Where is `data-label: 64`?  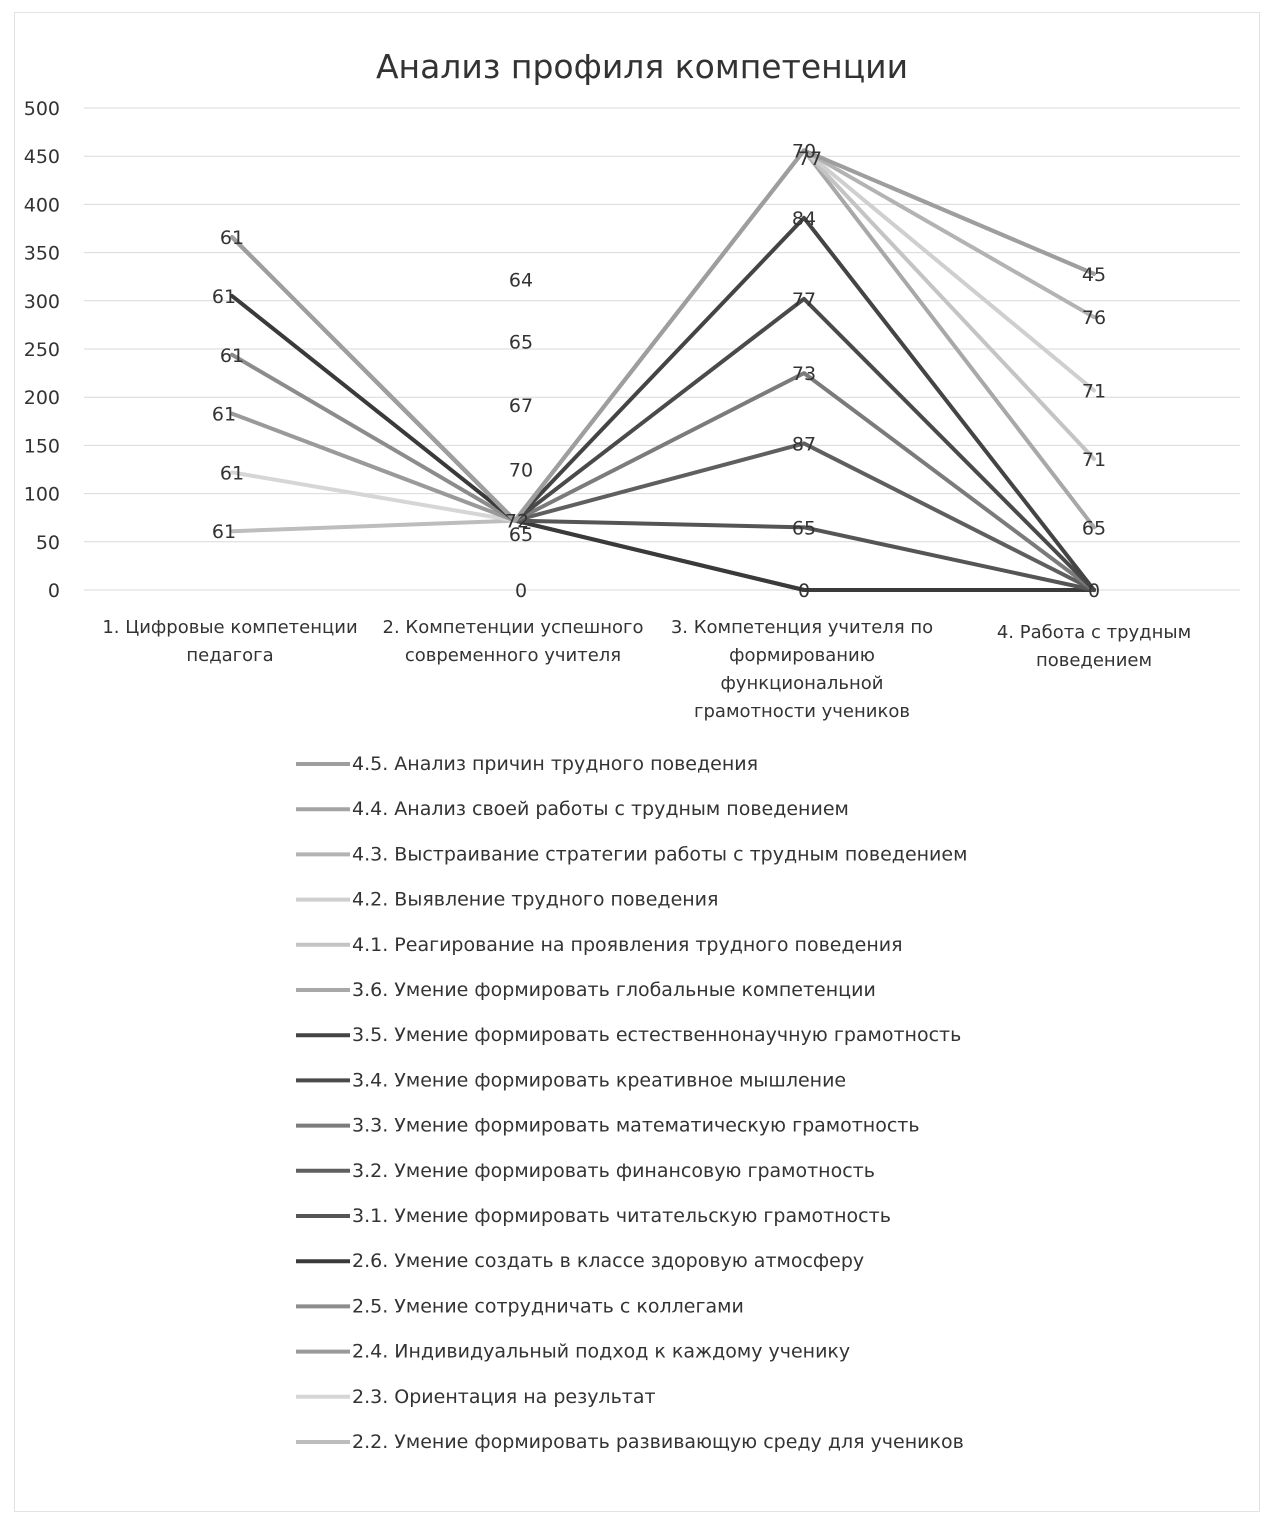
data-label: 64 is located at coordinates (521, 281).